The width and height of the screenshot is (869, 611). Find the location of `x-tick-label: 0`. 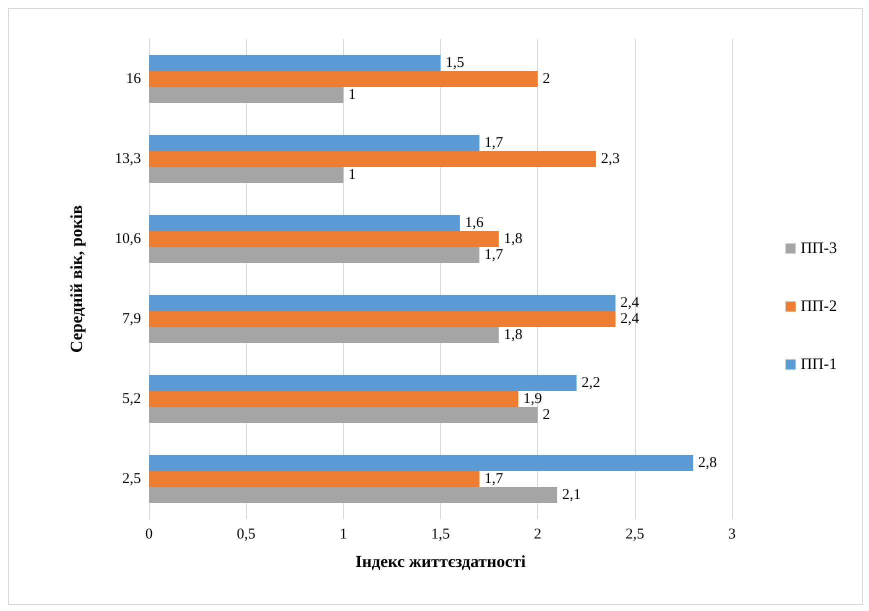

x-tick-label: 0 is located at coordinates (149, 534).